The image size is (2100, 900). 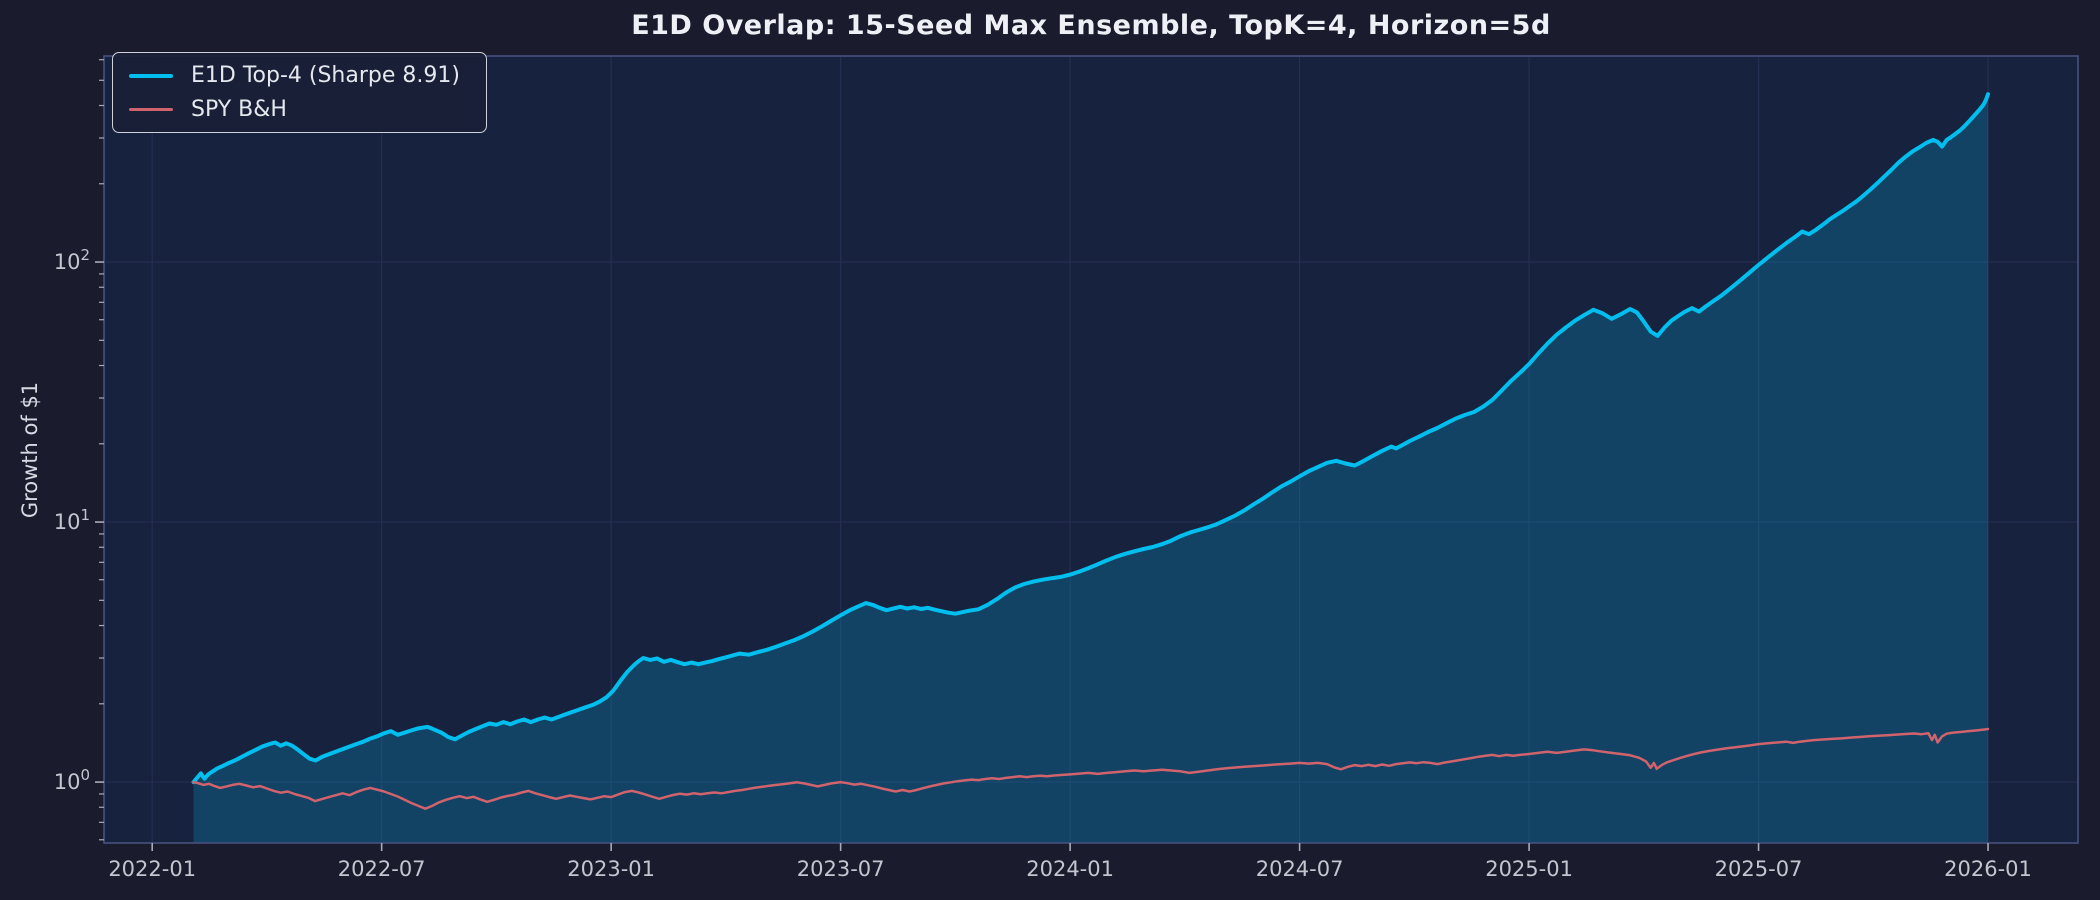 What do you see at coordinates (299, 92) in the screenshot?
I see `legend: E1D Top-4 (Sharpe 8.91) SPY B&H` at bounding box center [299, 92].